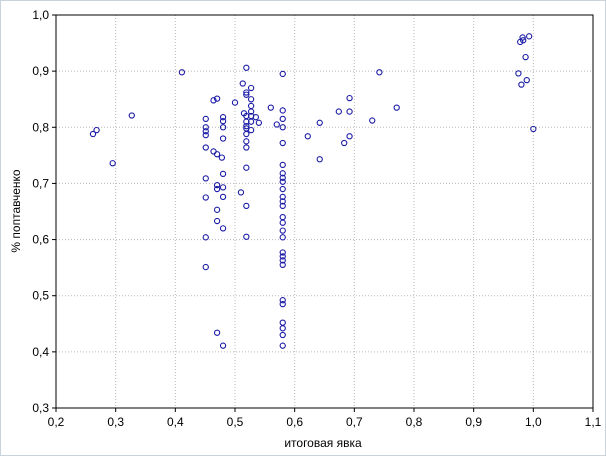 Image resolution: width=606 pixels, height=457 pixels. I want to click on y-tick-label: 0,5, so click(40, 296).